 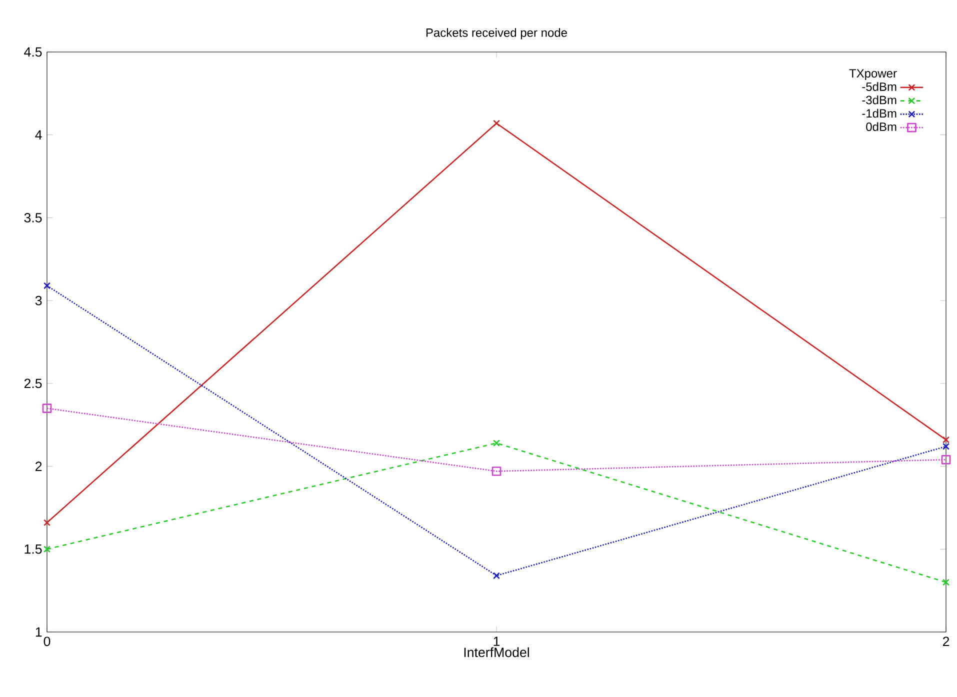 I want to click on x-tick-label: 1, so click(x=497, y=641).